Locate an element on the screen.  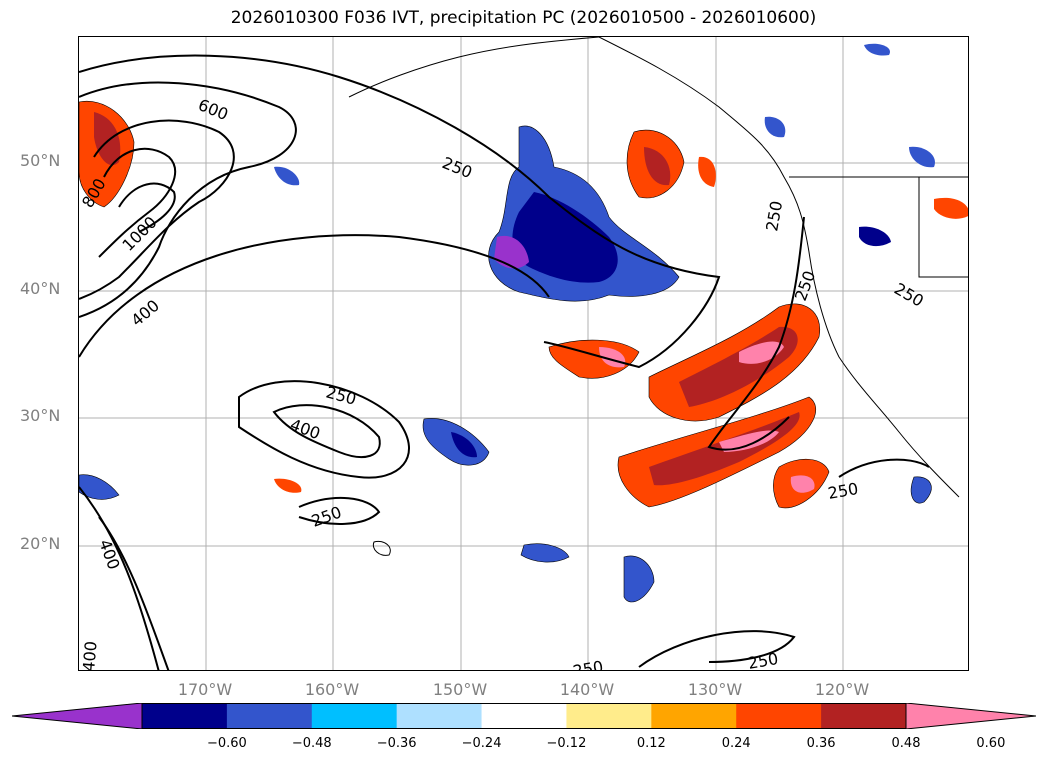
colorbar-tick-label: −0.48 is located at coordinates (311, 743).